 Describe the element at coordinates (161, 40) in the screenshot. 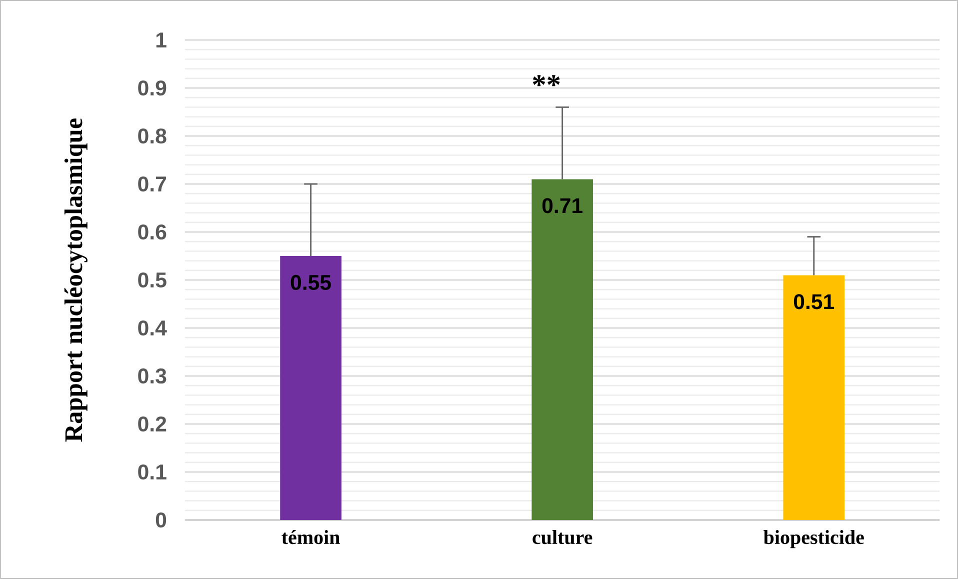

I see `y-tick-label: 1` at that location.